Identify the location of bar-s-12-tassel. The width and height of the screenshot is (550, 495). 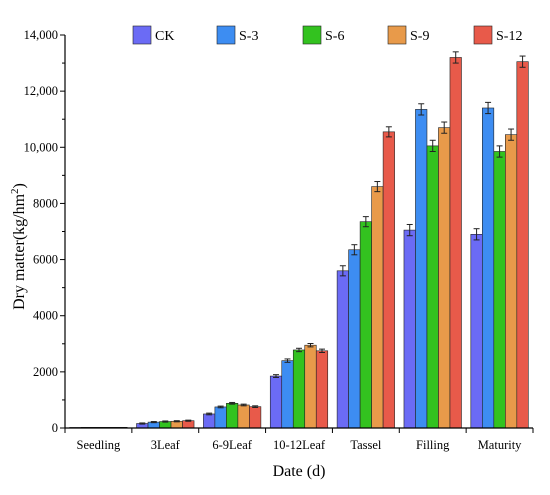
(388, 280).